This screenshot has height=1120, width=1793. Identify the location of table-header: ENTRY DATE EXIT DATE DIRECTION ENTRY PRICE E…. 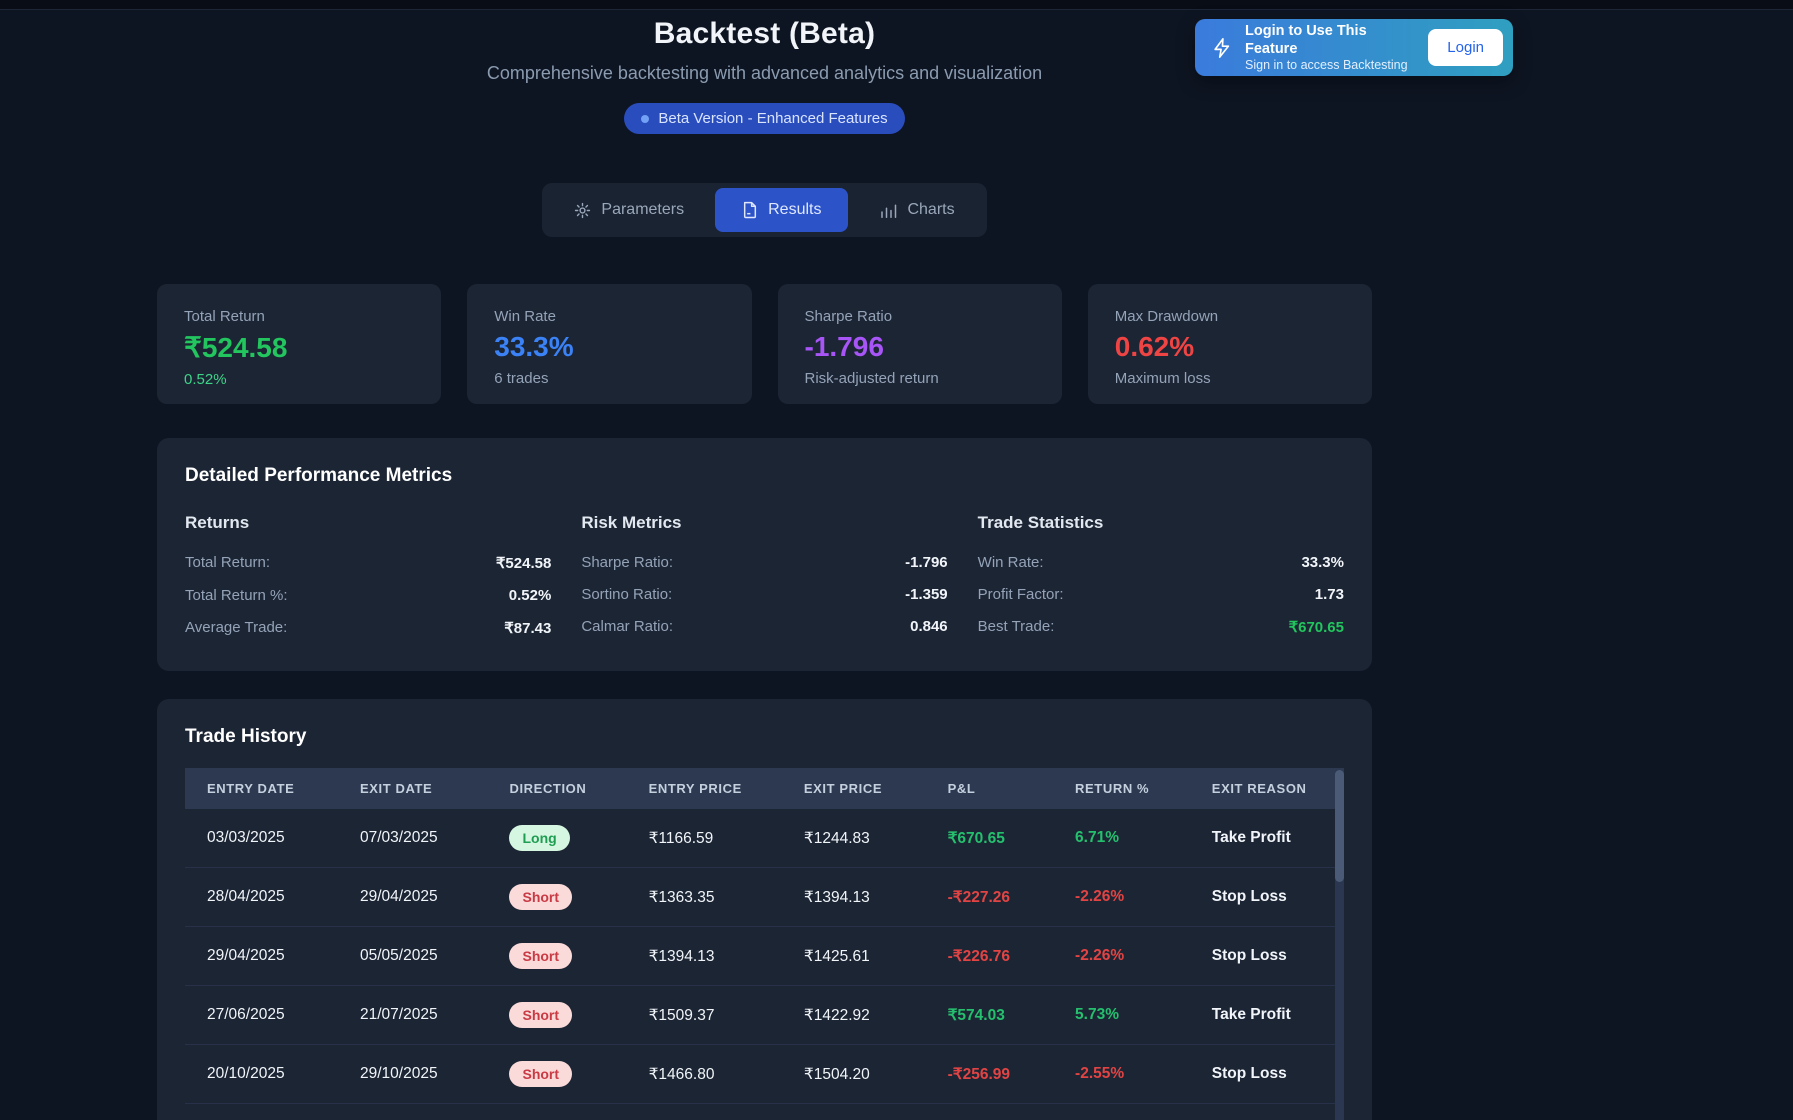
(764, 788).